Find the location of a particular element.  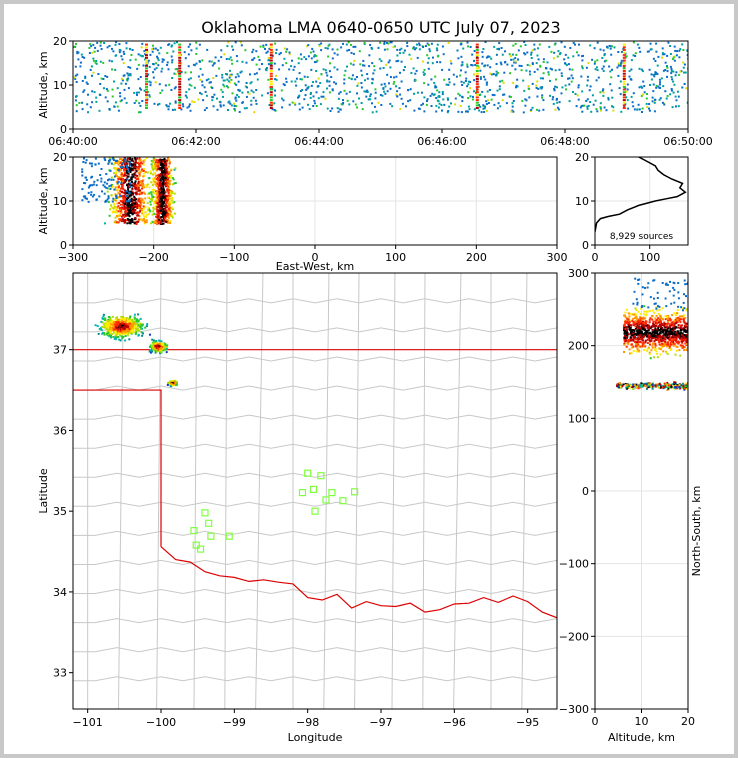

y-tick-label: −300 is located at coordinates (574, 709).